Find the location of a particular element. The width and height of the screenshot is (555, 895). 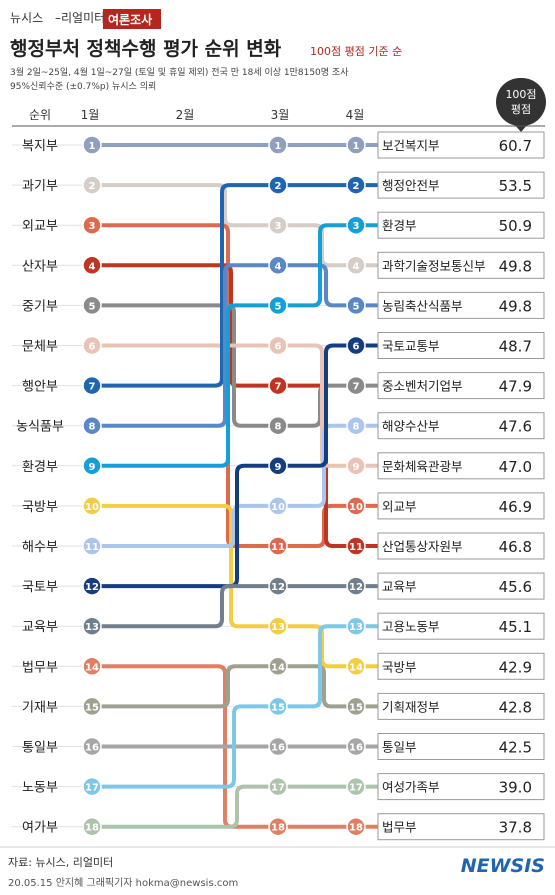

ministry-label: 노동부 is located at coordinates (40, 788).